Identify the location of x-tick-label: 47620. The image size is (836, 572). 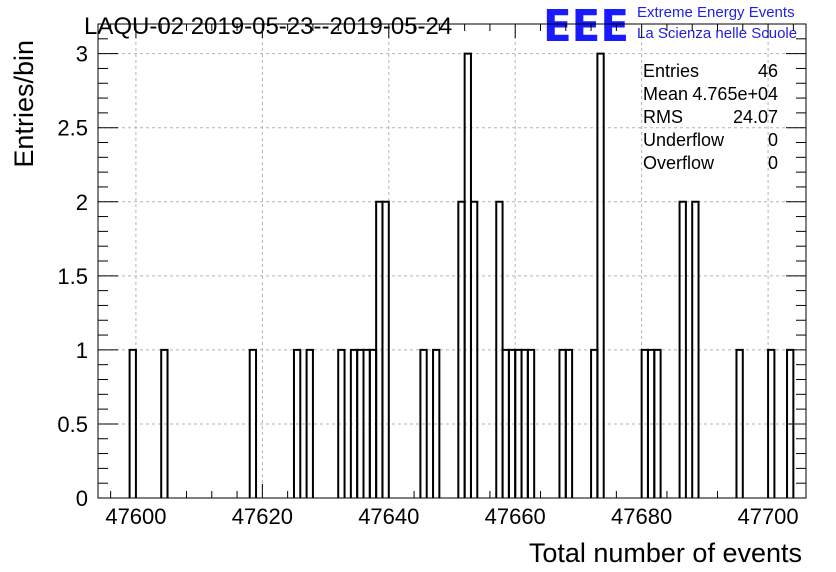
(262, 516).